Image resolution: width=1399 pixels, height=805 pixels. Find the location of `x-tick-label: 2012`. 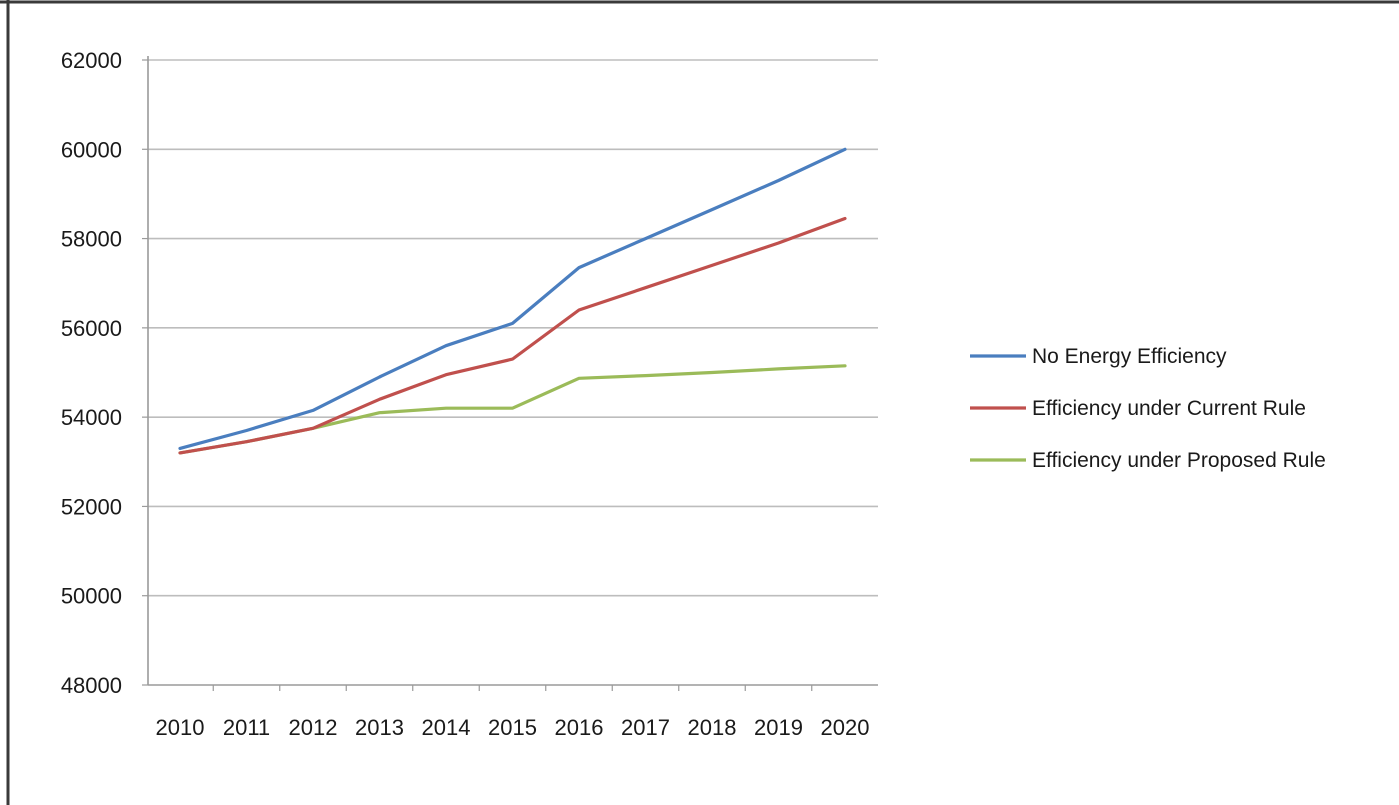

x-tick-label: 2012 is located at coordinates (313, 727).